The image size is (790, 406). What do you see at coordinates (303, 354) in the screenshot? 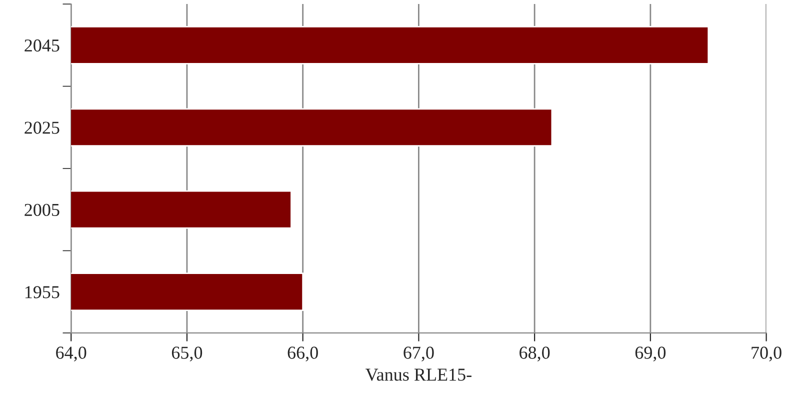
I see `x-tick-label: 66,0` at bounding box center [303, 354].